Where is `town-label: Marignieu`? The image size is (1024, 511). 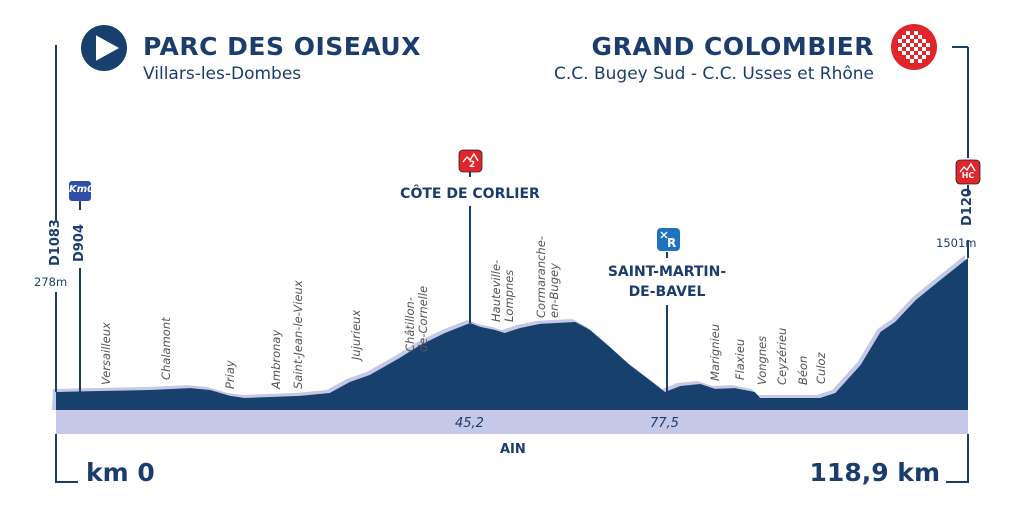 town-label: Marignieu is located at coordinates (715, 352).